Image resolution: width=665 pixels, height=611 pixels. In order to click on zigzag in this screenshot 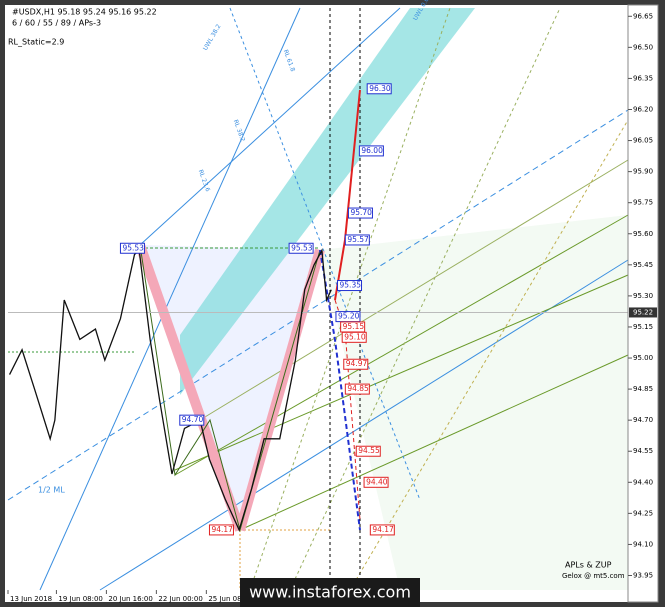, I will do `click(230, 388)`.